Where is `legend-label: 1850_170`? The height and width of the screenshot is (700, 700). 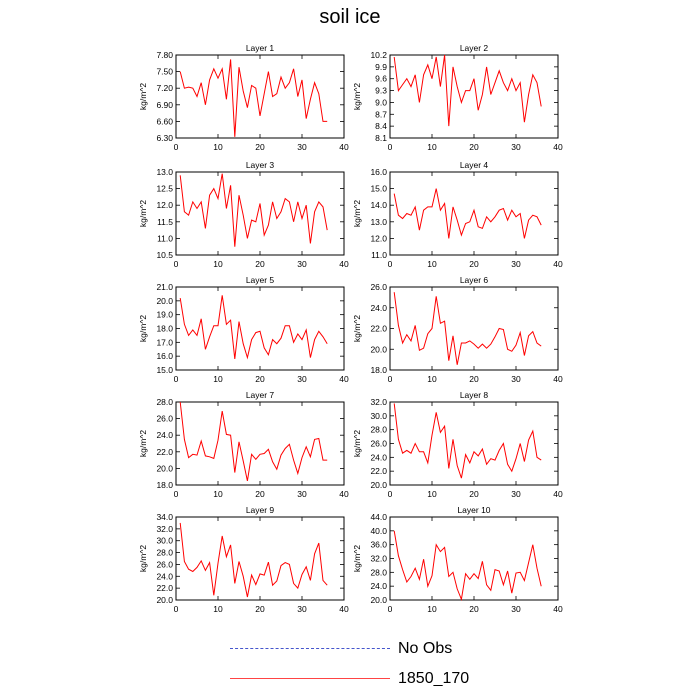
legend-label: 1850_170 is located at coordinates (434, 678).